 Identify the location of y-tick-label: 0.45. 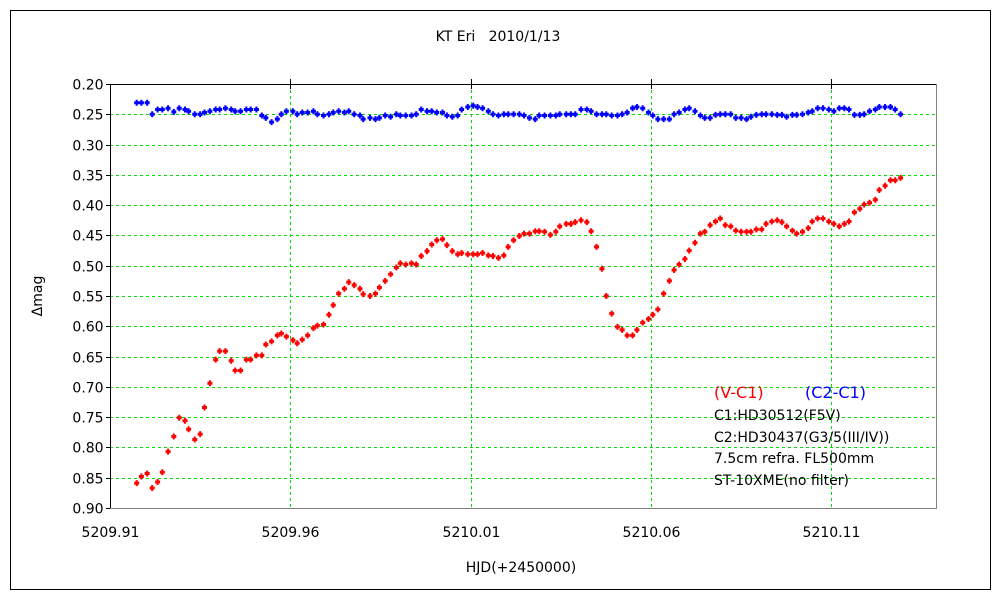
(87, 237).